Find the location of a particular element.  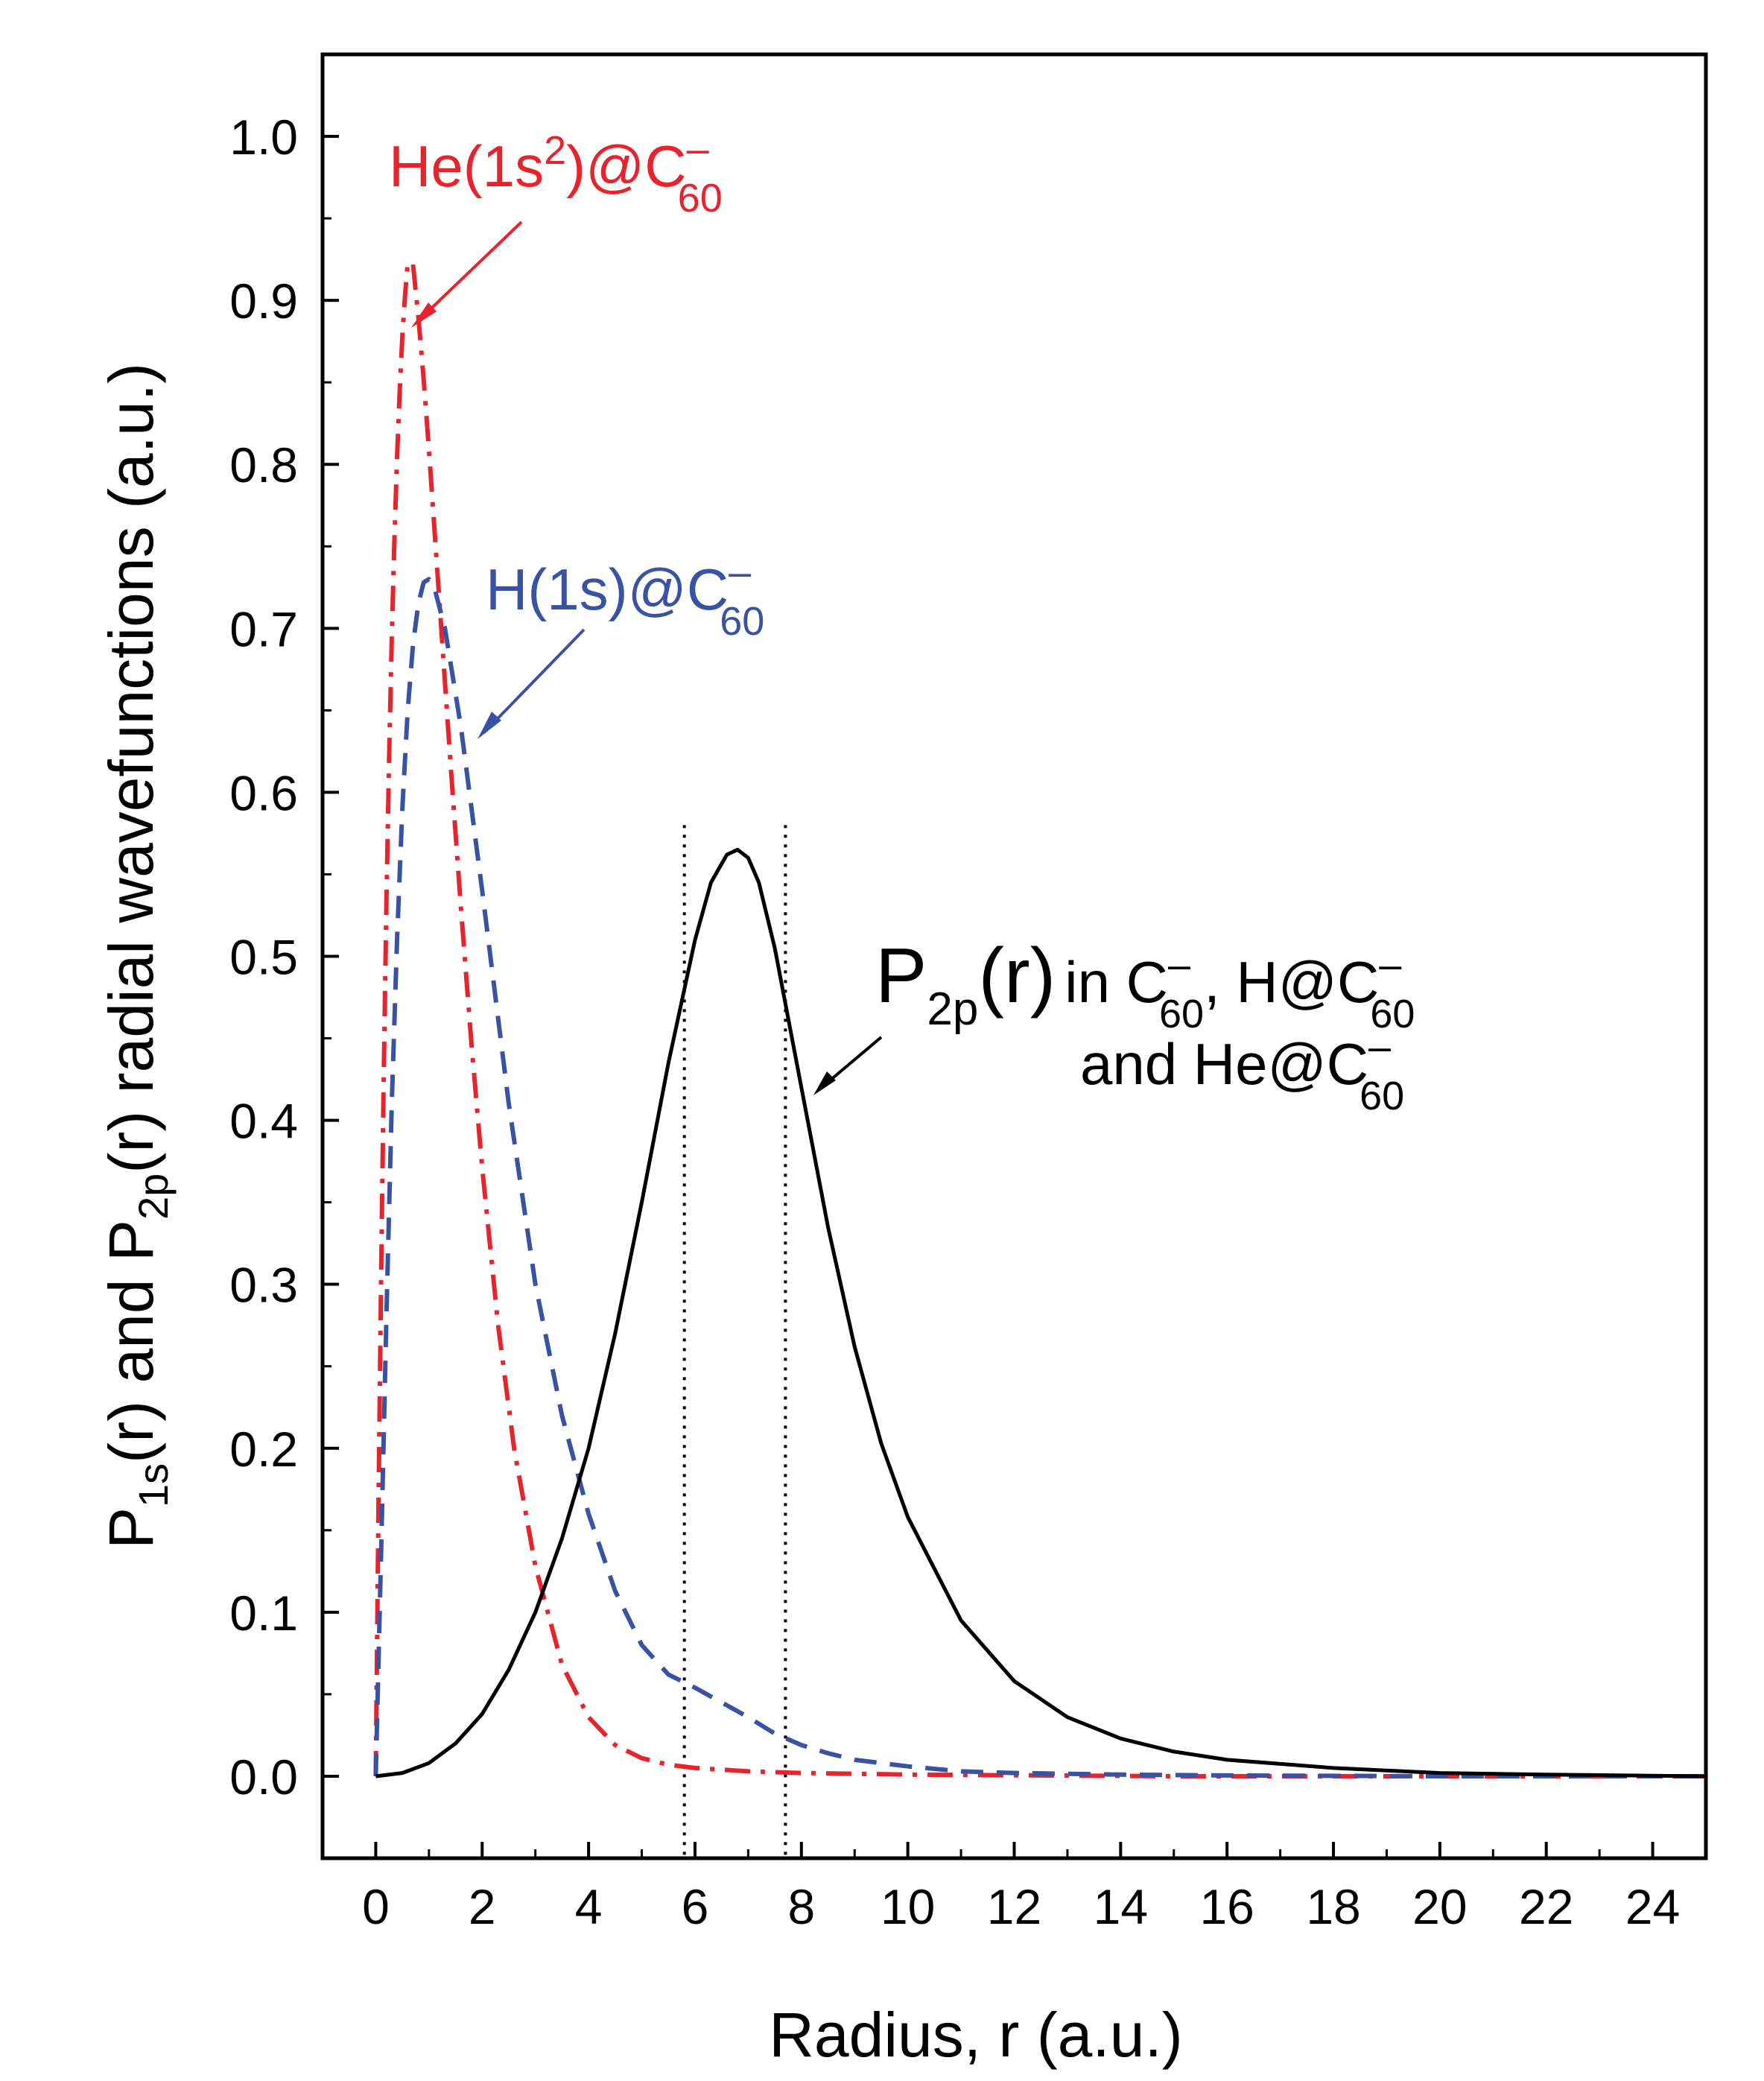

reference-lines is located at coordinates (735, 1341).